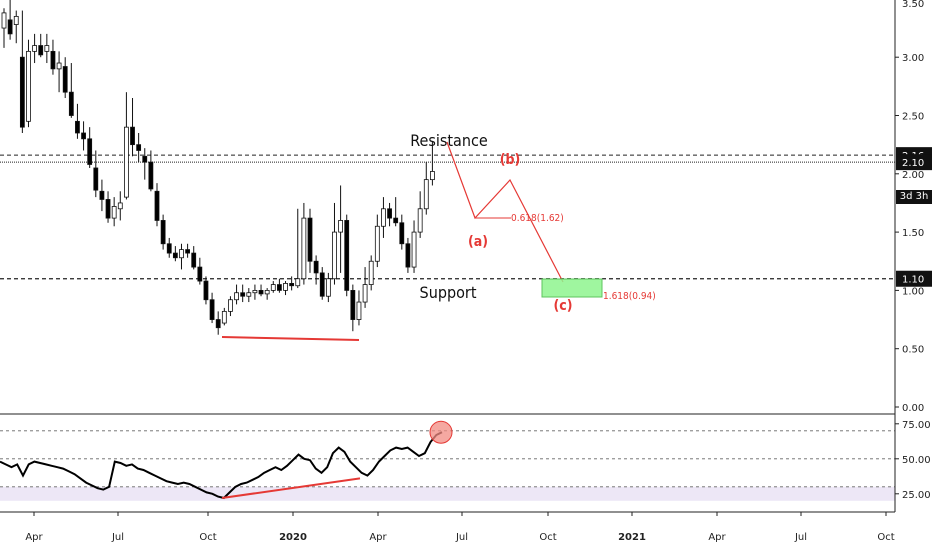 The width and height of the screenshot is (932, 554). I want to click on rsi-tick-label: 50.00, so click(916, 460).